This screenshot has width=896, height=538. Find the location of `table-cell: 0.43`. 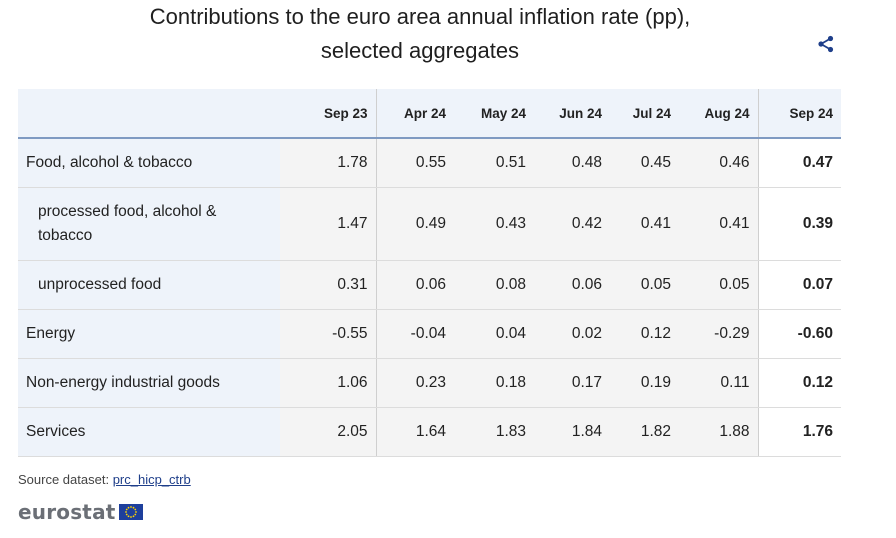

table-cell: 0.43 is located at coordinates (494, 224).